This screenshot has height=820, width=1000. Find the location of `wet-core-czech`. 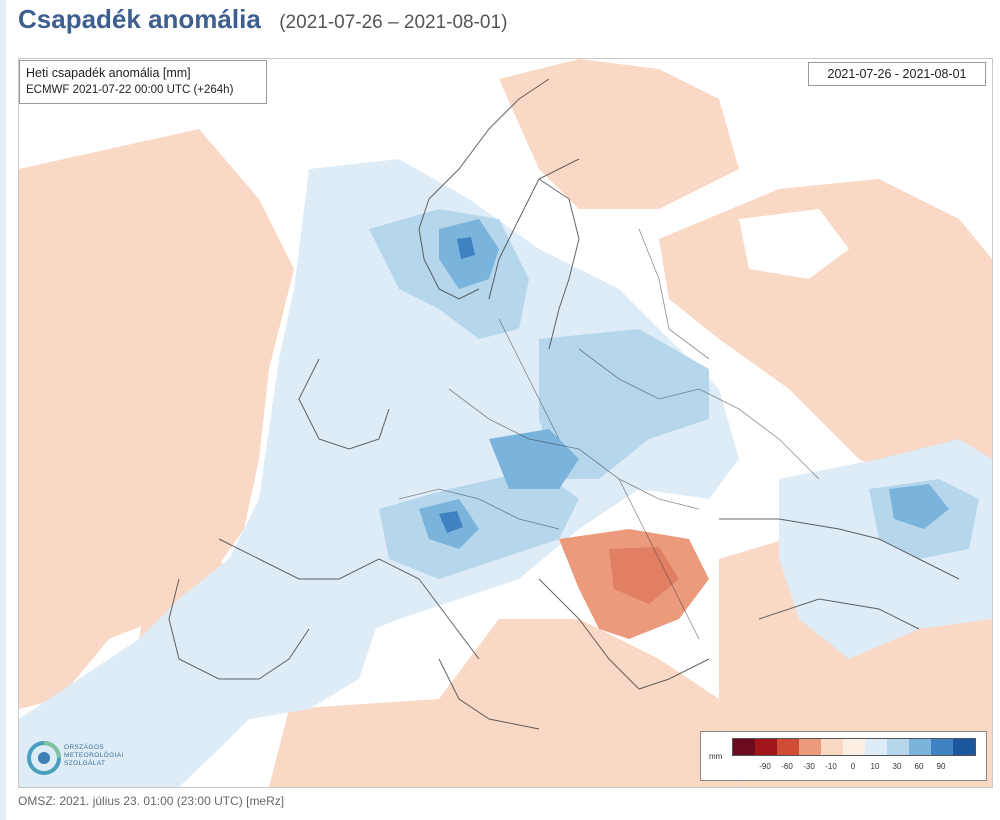

wet-core-czech is located at coordinates (534, 459).